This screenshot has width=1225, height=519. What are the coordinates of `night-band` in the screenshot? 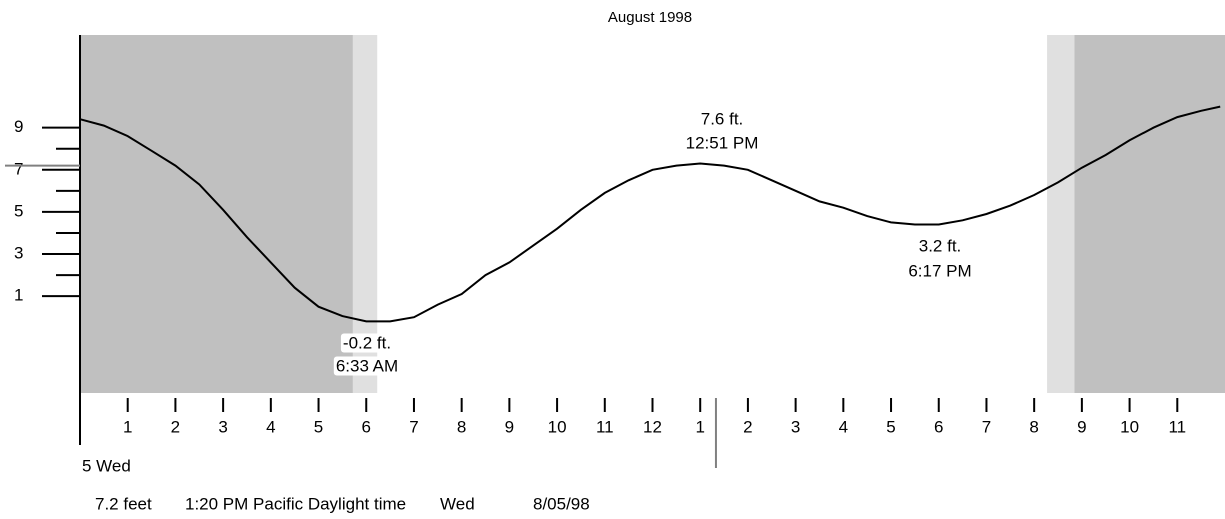 It's located at (1149, 214).